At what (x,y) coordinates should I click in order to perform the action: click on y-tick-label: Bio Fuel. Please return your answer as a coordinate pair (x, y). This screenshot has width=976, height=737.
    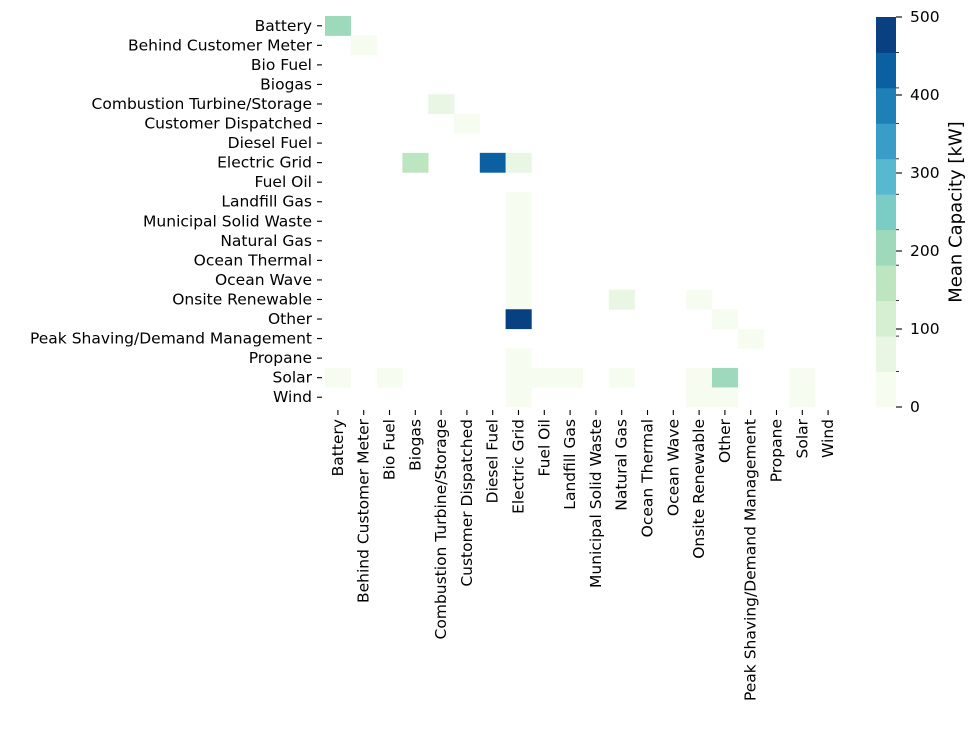
    Looking at the image, I should click on (281, 65).